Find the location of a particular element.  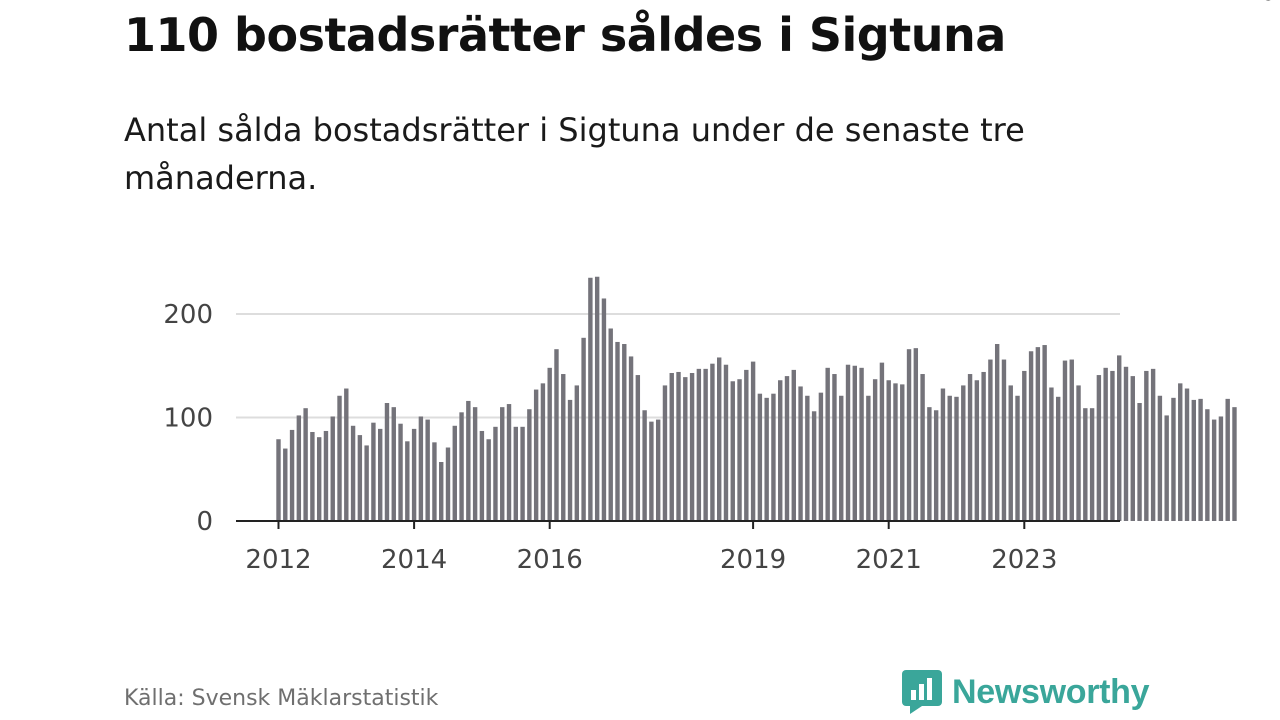

x-tick-label: 2019 is located at coordinates (753, 560).